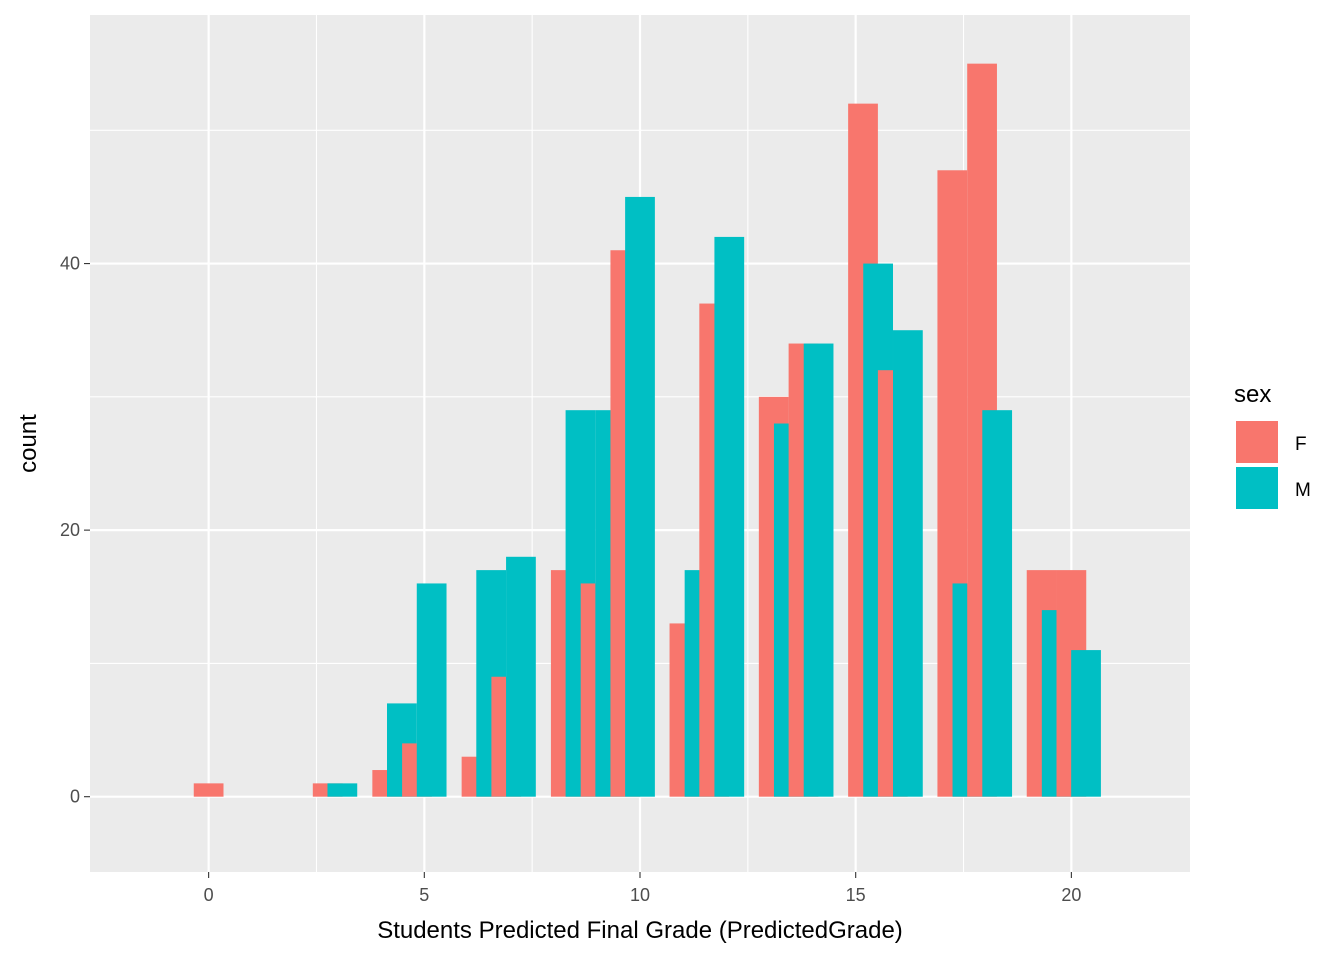 This screenshot has height=960, width=1344. I want to click on x-tick-label: 15, so click(856, 895).